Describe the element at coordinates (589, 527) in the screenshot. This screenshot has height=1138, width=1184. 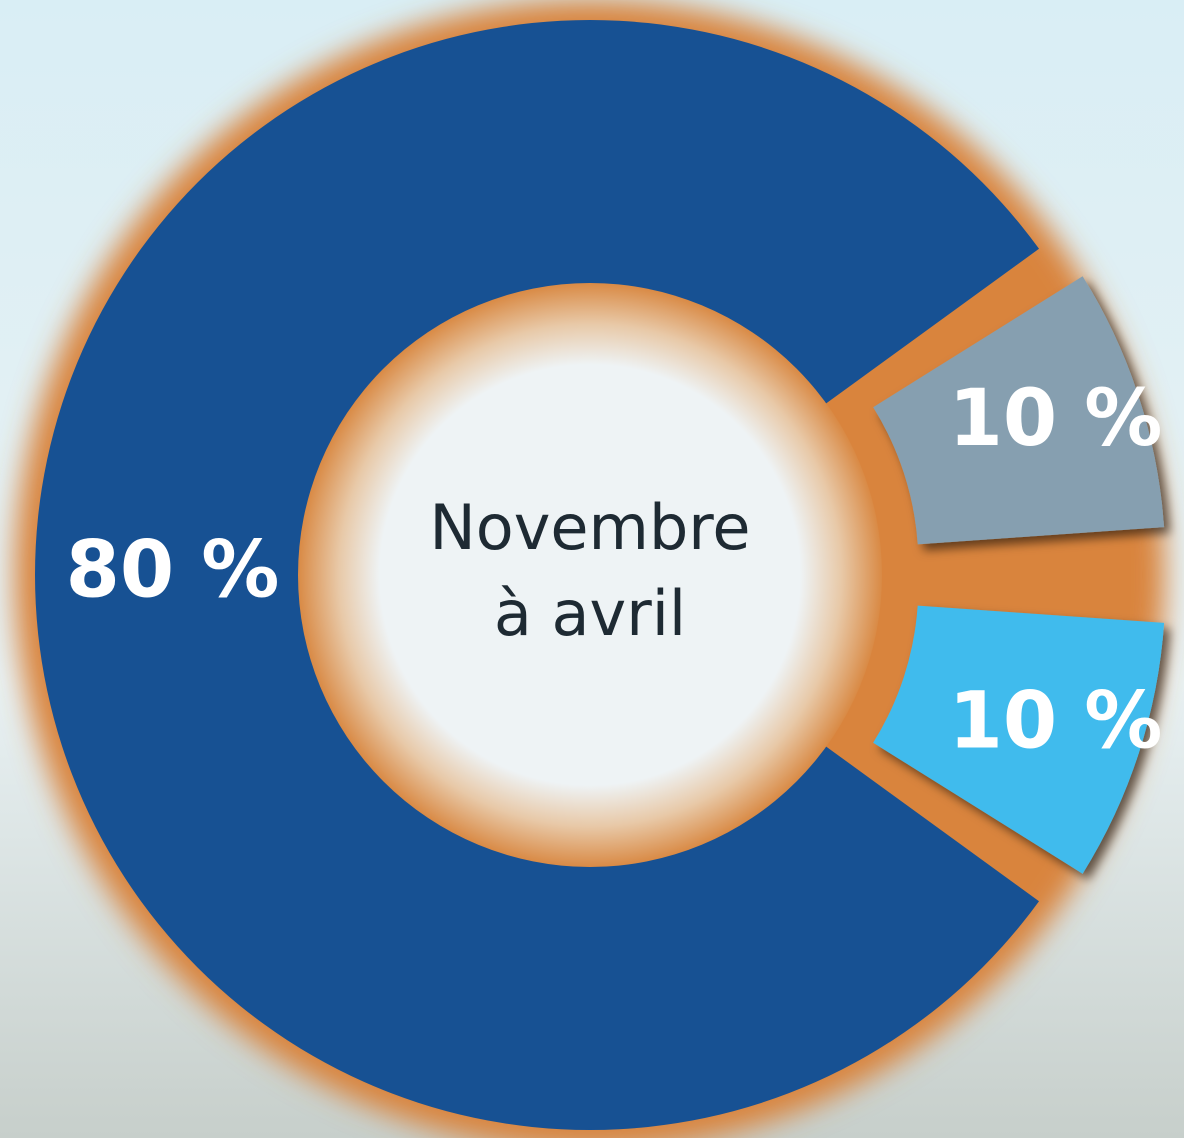
I see `center-label: Novembre` at that location.